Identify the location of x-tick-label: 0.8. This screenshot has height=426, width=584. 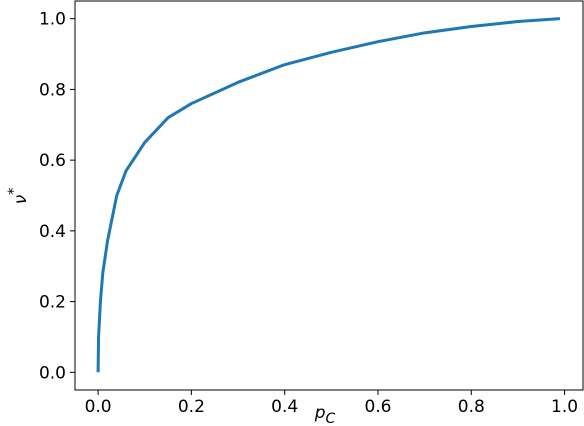
(471, 407).